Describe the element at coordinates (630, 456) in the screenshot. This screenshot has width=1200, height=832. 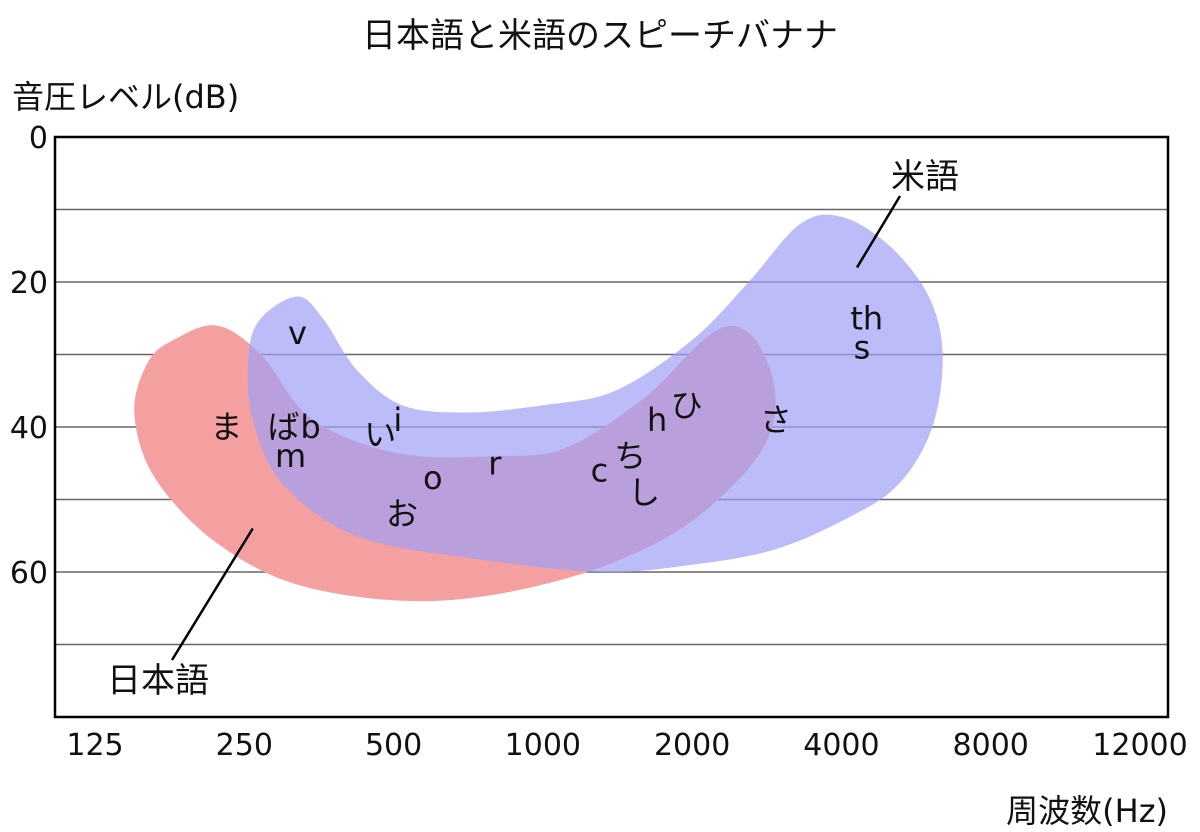
I see `phoneme-label: ち` at that location.